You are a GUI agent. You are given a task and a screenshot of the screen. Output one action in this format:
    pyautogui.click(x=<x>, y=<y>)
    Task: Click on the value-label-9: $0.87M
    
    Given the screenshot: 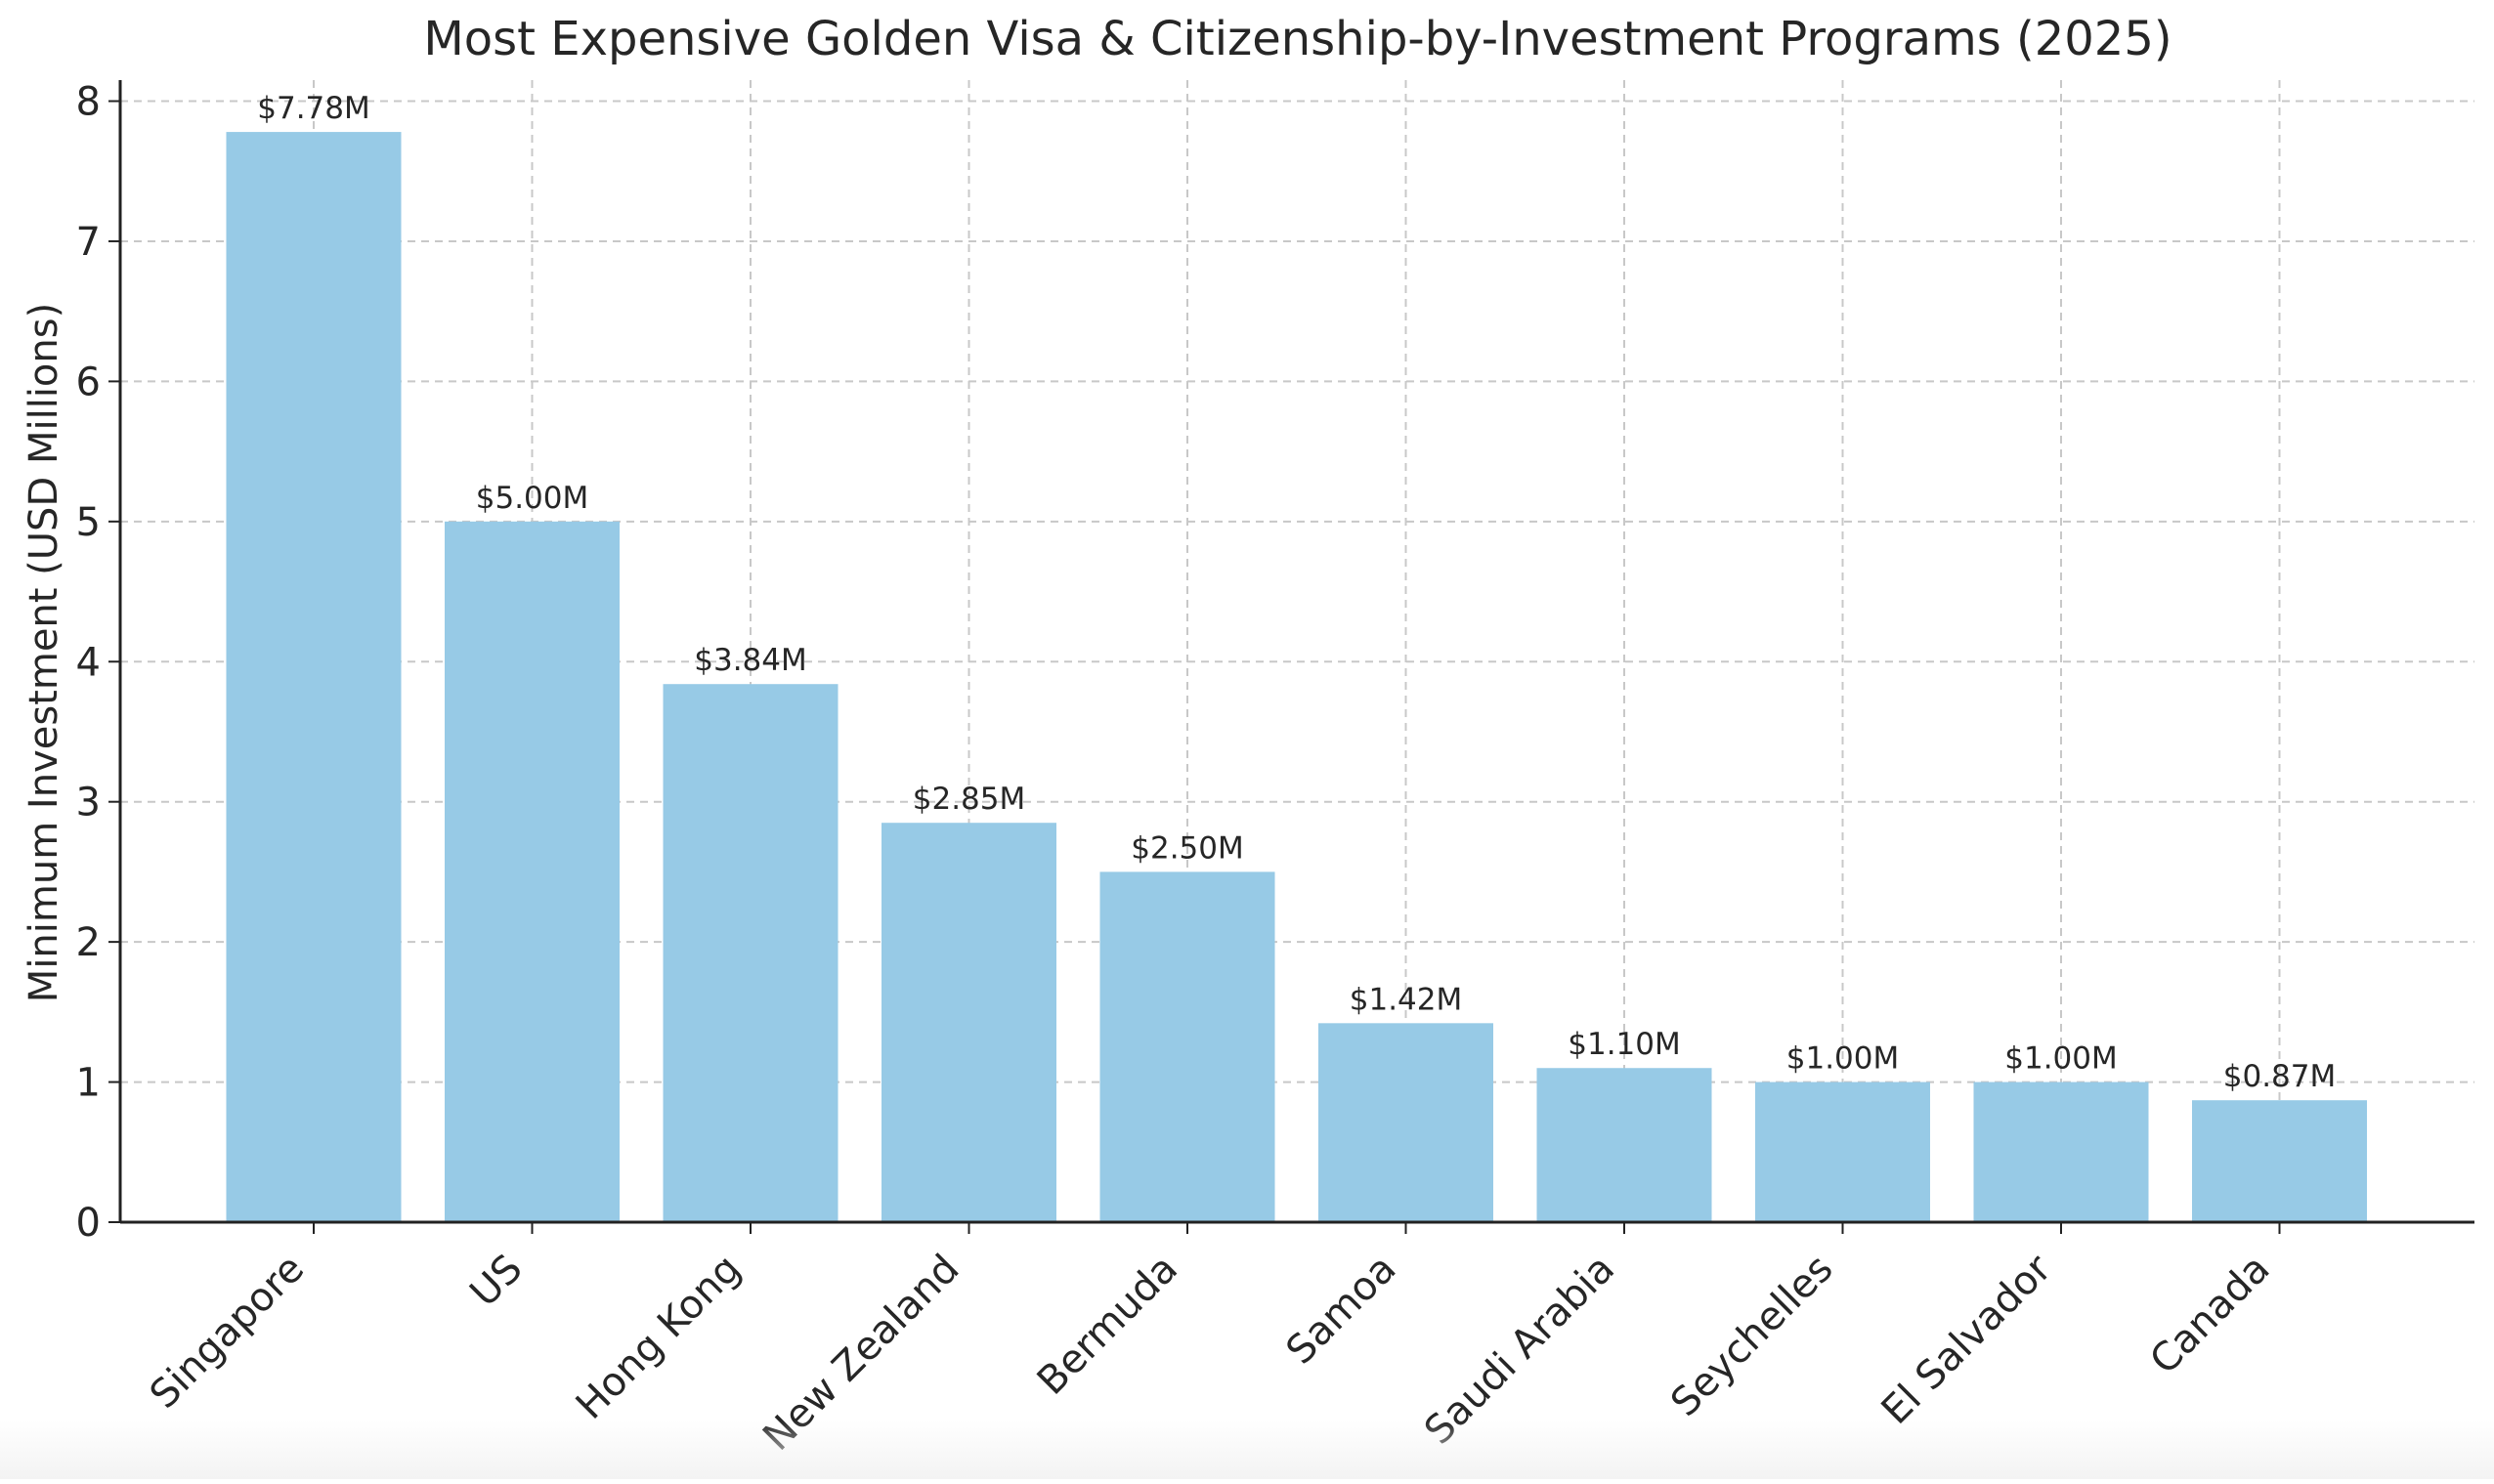 What is the action you would take?
    pyautogui.click(x=2280, y=1076)
    